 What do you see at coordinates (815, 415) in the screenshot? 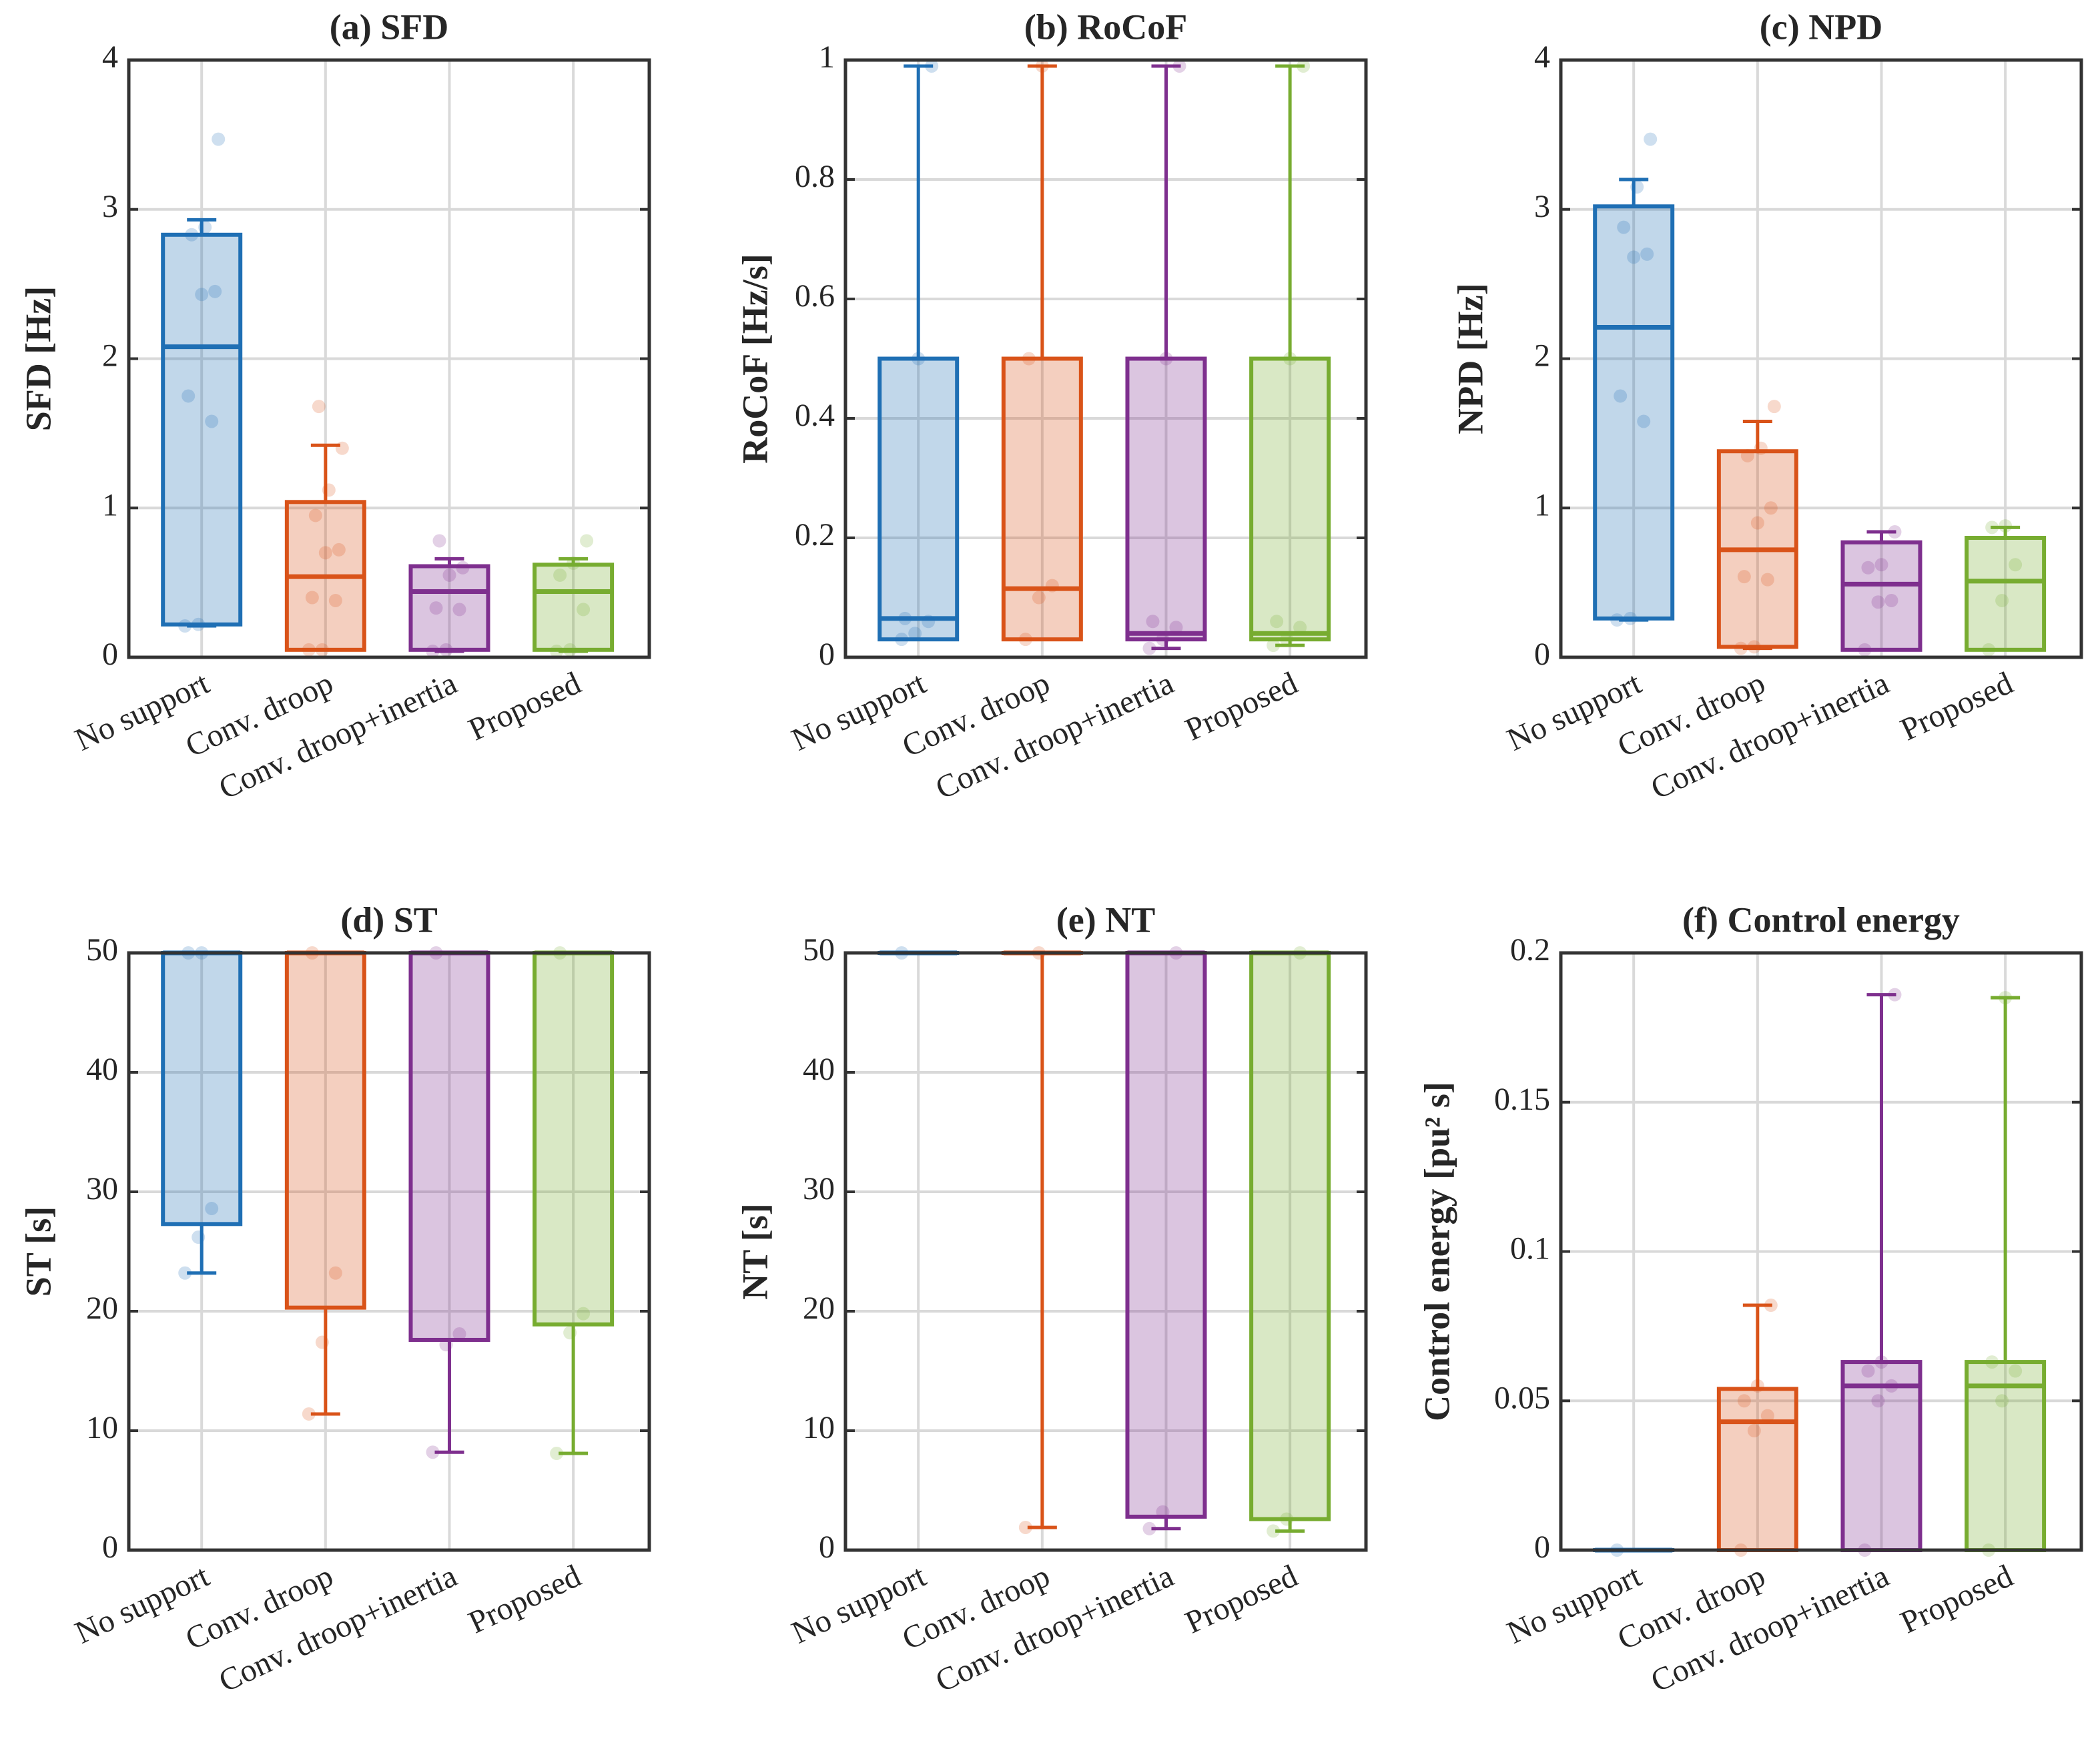
I see `y-tick-label: 0.4` at bounding box center [815, 415].